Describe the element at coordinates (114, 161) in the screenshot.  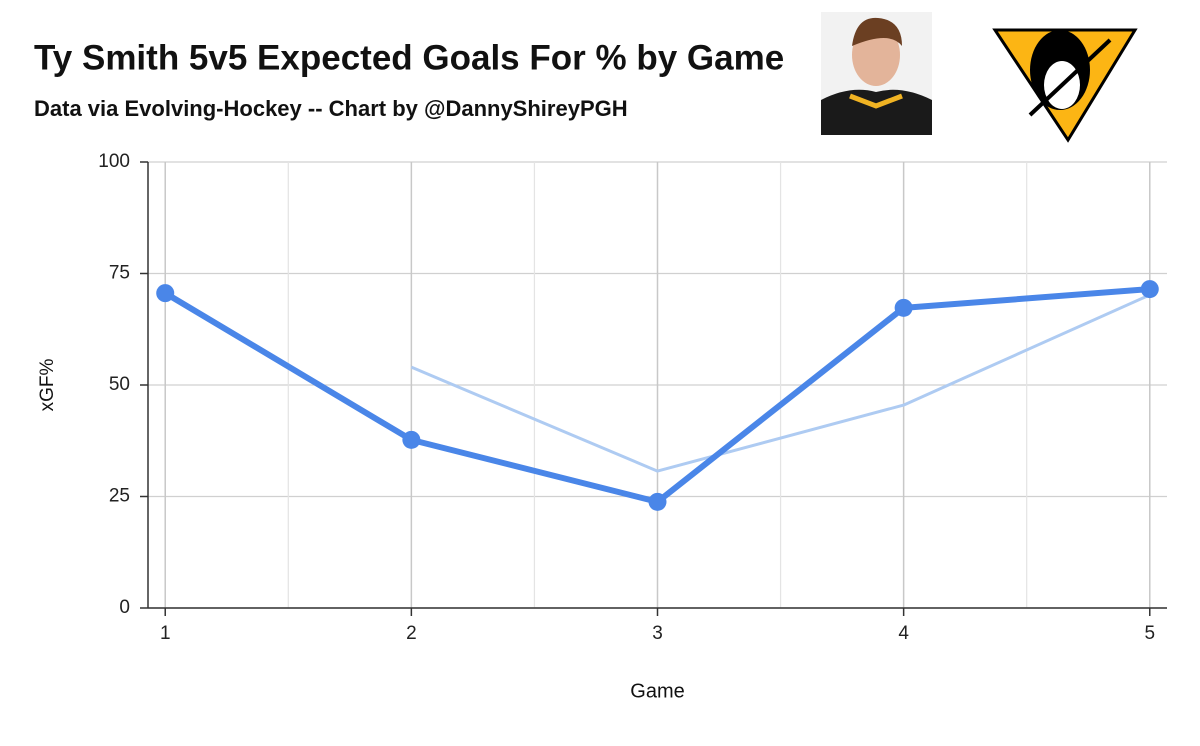
I see `y-tick-label: 100` at that location.